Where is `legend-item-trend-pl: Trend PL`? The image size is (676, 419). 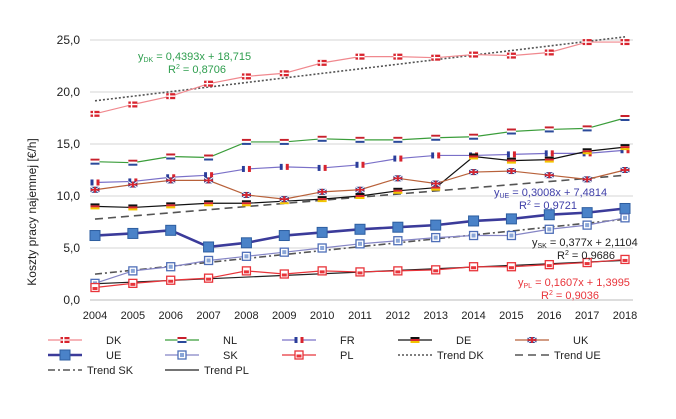
legend-item-trend-pl: Trend PL is located at coordinates (207, 371).